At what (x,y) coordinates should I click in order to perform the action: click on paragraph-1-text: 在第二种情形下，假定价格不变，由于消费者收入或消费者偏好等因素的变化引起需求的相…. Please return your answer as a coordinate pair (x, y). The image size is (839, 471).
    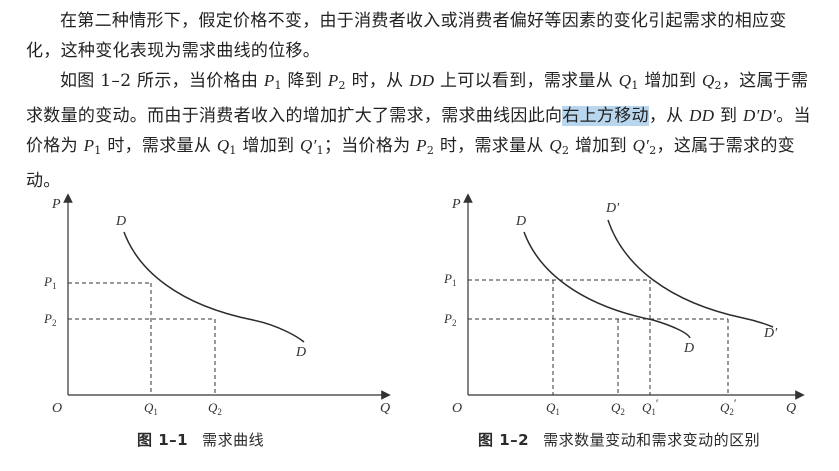
    Looking at the image, I should click on (406, 36).